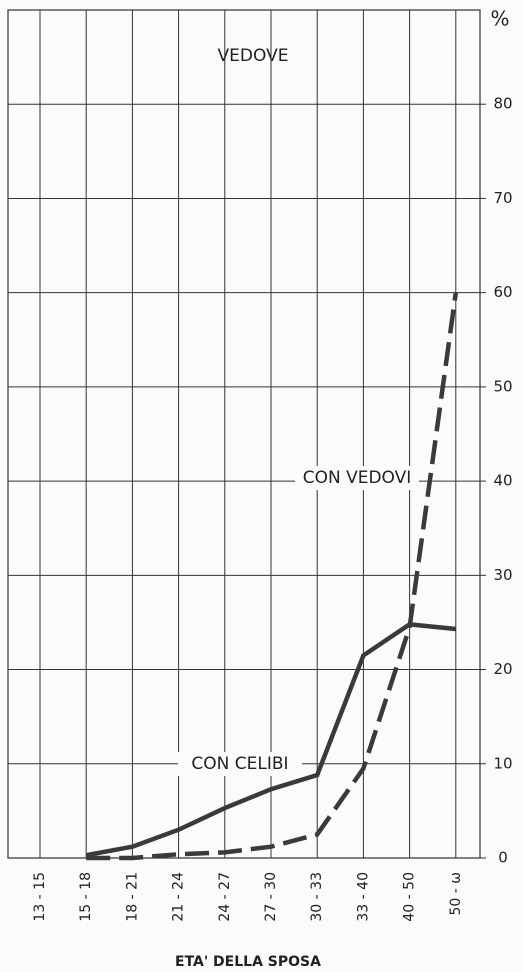 The height and width of the screenshot is (972, 522). Describe the element at coordinates (317, 897) in the screenshot. I see `x-tick-label: 30 - 33` at that location.